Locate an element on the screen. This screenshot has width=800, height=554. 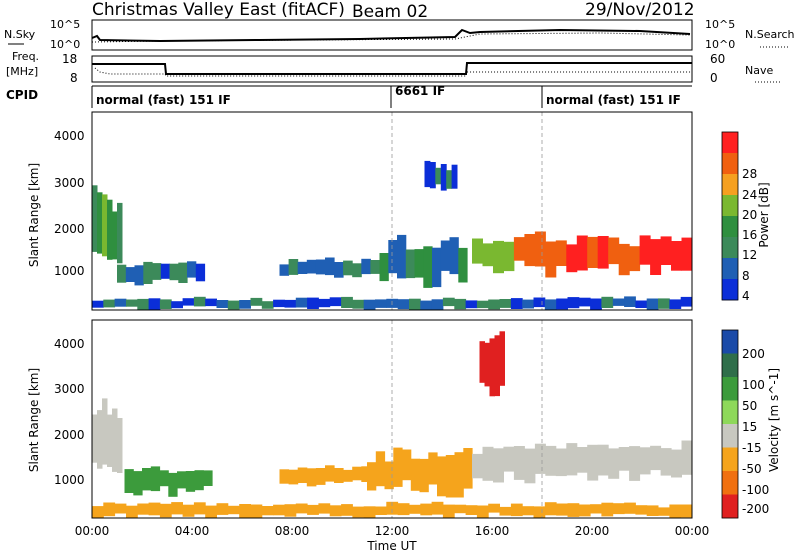
power-ytick-3000: 3000 is located at coordinates (69, 183).